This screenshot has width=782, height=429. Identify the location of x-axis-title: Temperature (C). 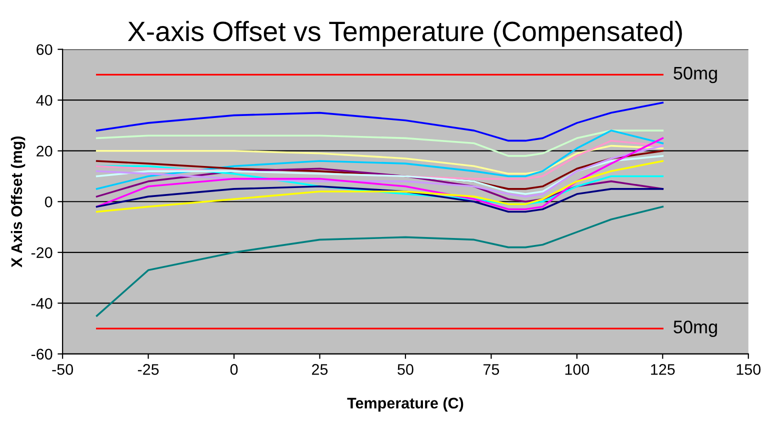
(405, 404).